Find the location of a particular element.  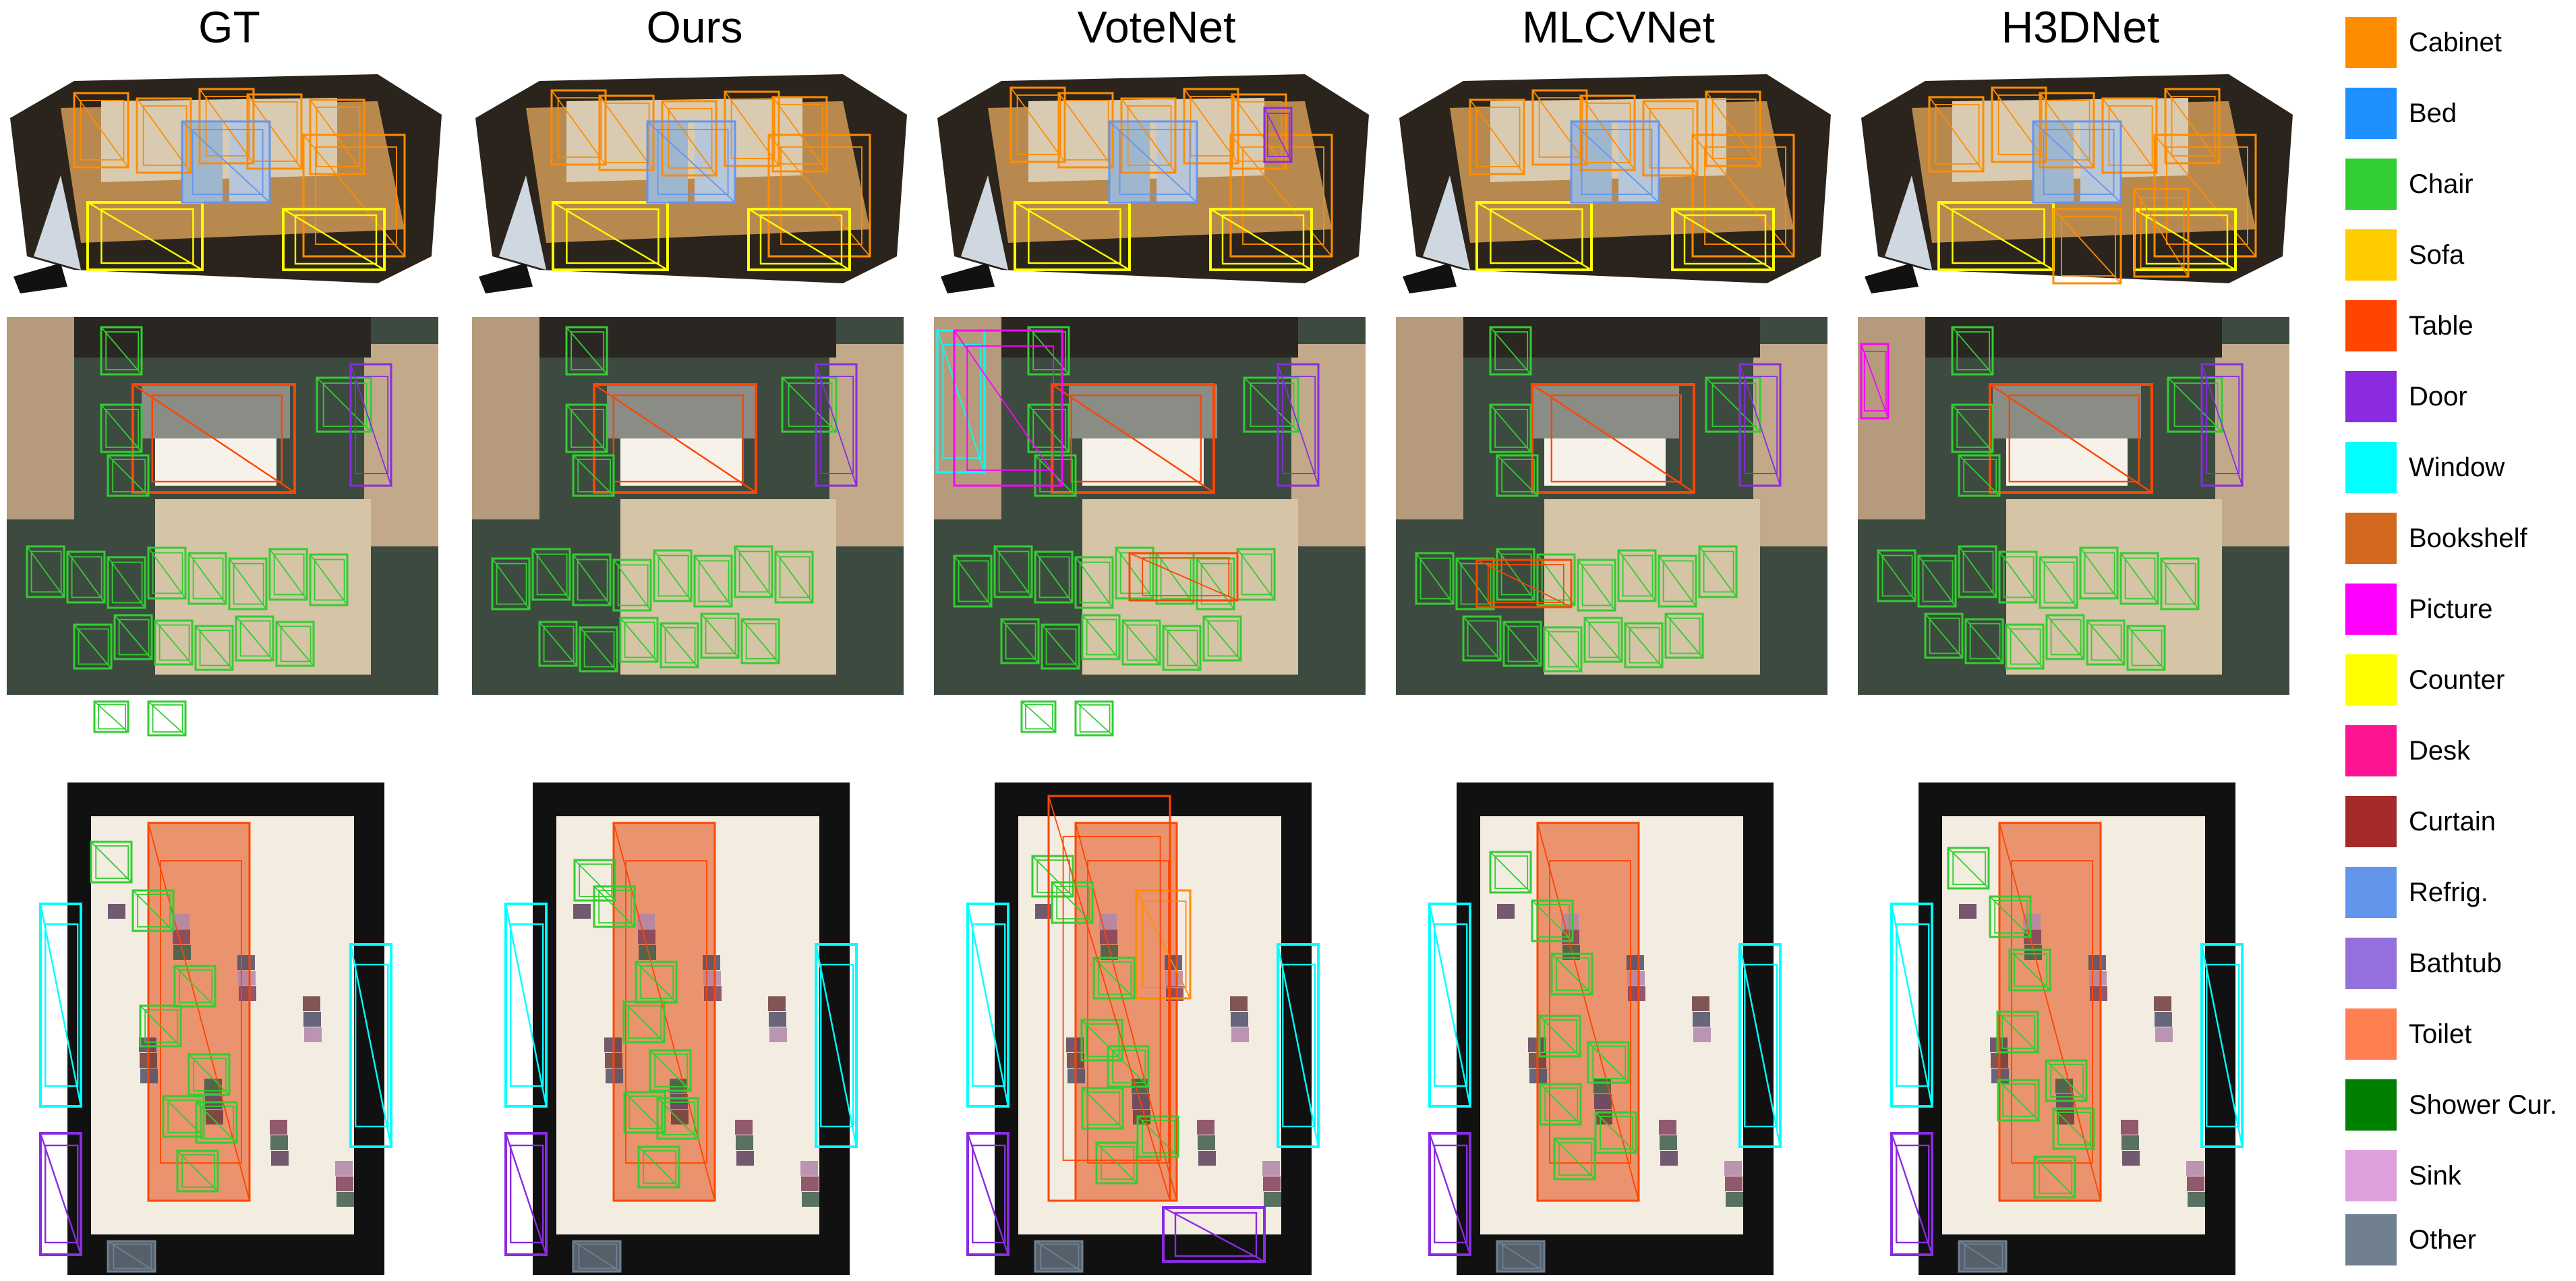

legend-item-curtain: Curtain is located at coordinates (2460, 822).